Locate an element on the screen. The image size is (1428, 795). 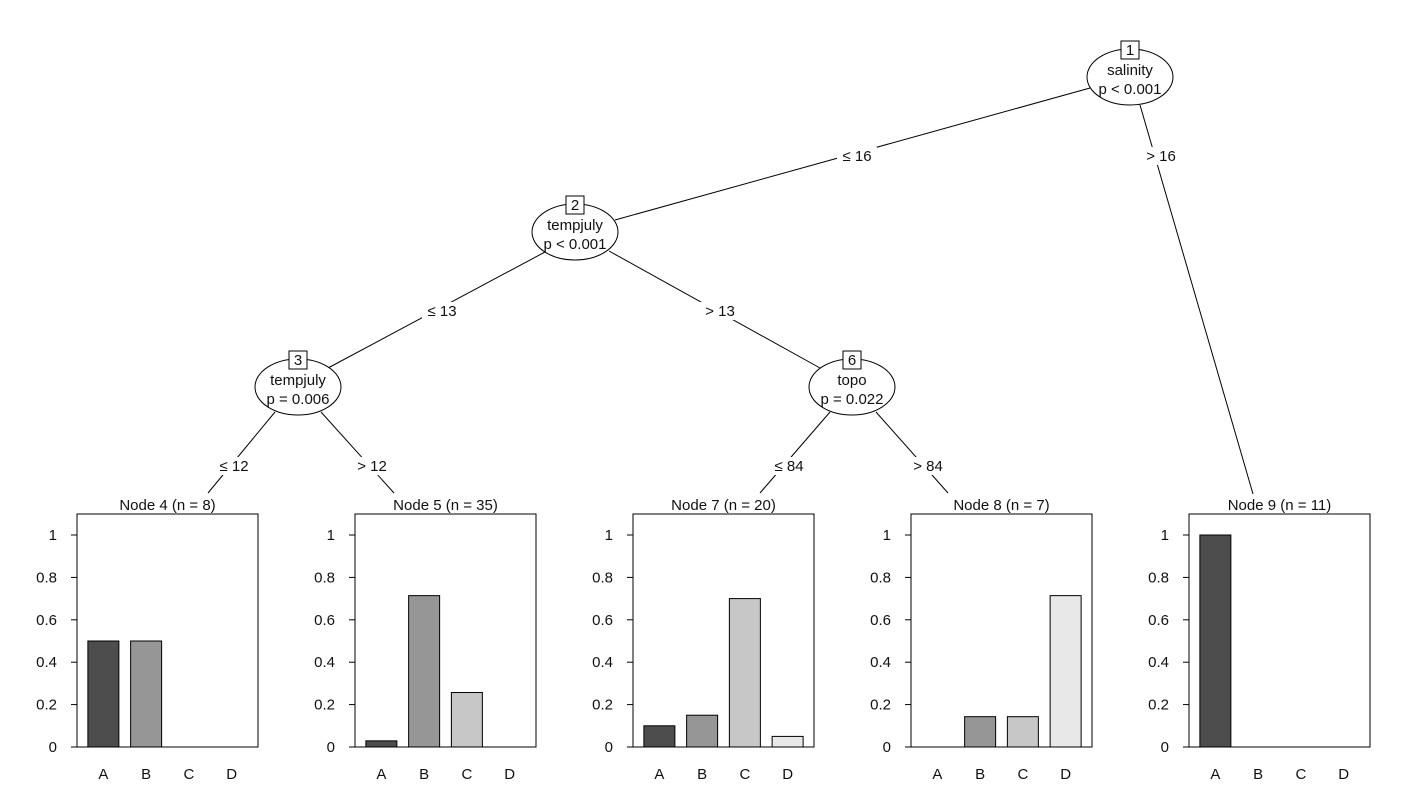
edge-label-3-5: > 12 is located at coordinates (372, 466).